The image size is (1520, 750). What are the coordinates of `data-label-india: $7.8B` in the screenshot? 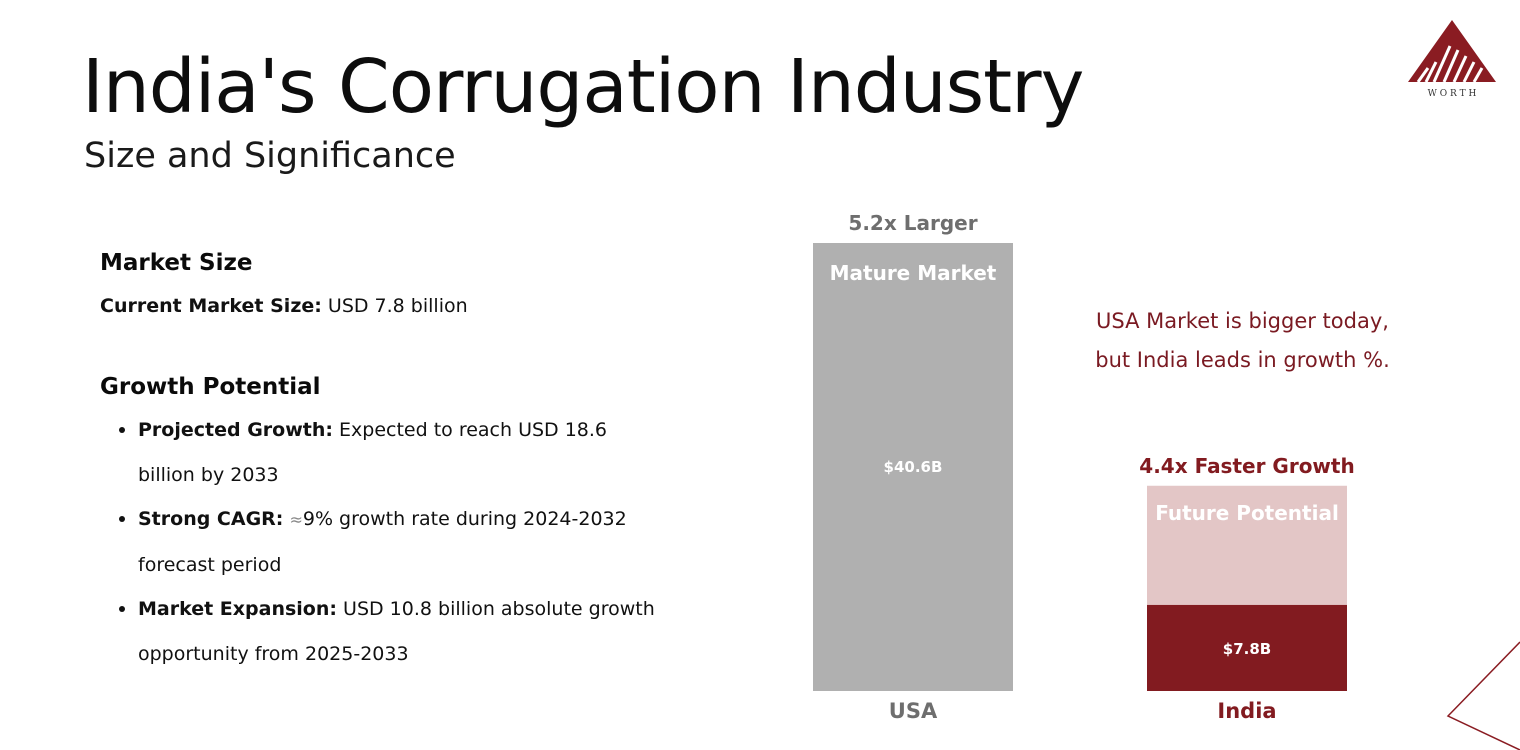 It's located at (1247, 649).